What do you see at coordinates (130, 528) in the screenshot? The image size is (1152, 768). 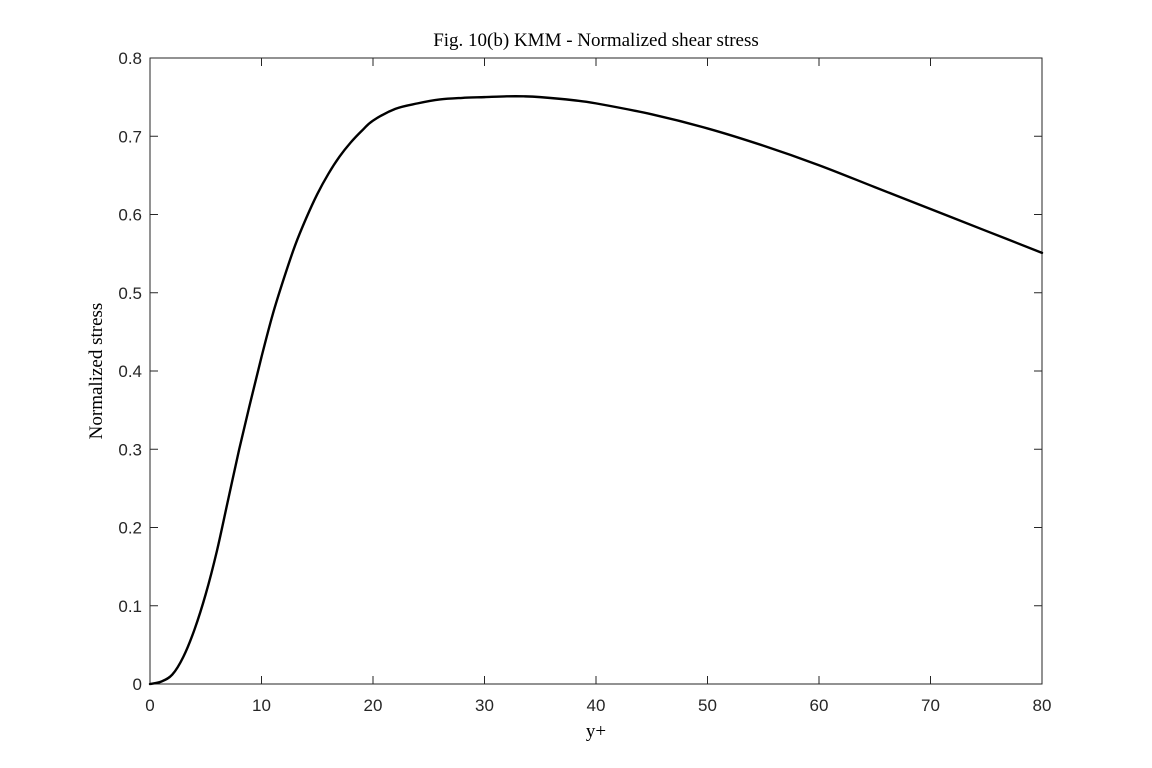 I see `y-tick-label: 0.2` at bounding box center [130, 528].